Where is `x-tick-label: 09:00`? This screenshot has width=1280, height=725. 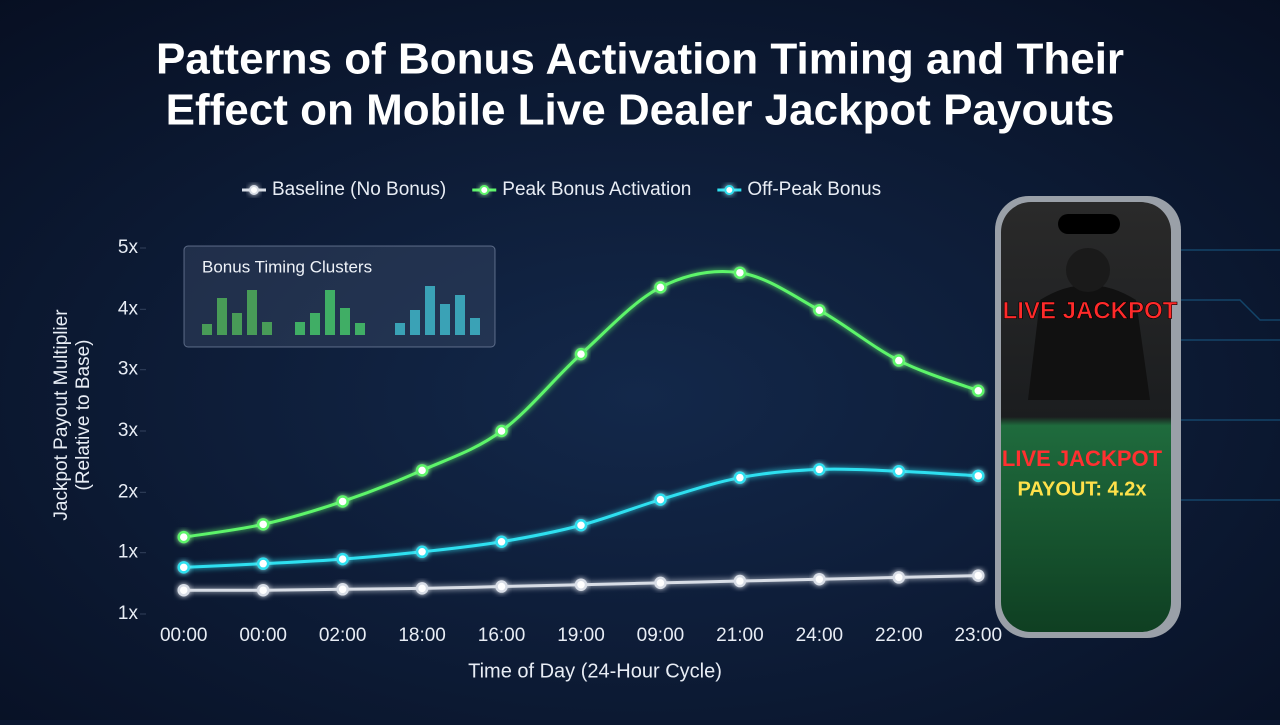
x-tick-label: 09:00 is located at coordinates (661, 635).